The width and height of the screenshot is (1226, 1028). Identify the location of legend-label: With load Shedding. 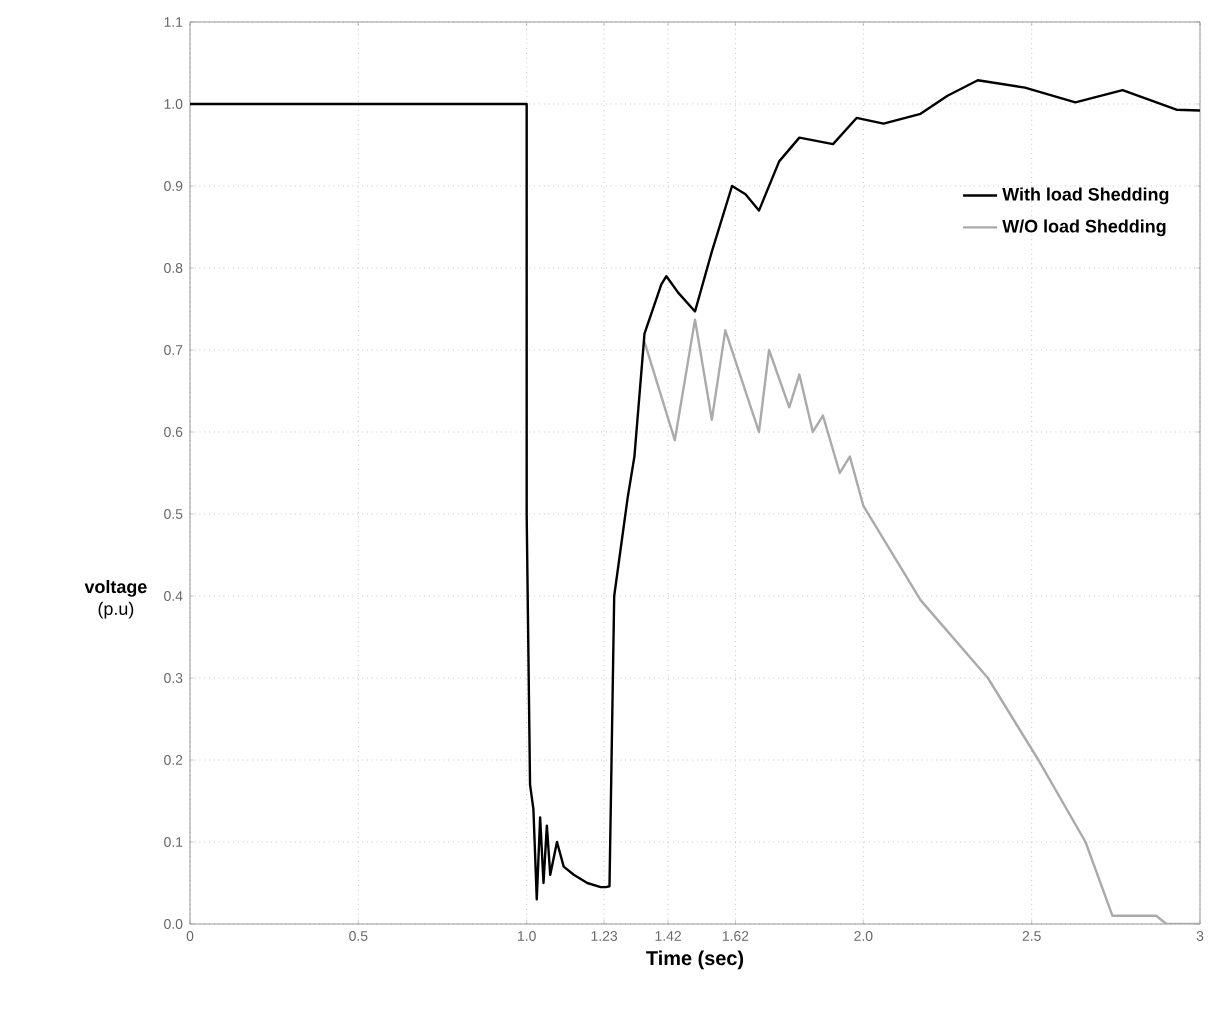
(1085, 196).